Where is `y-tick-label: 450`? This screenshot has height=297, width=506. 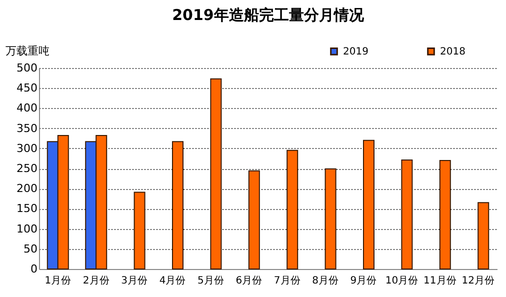 y-tick-label: 450 is located at coordinates (27, 88).